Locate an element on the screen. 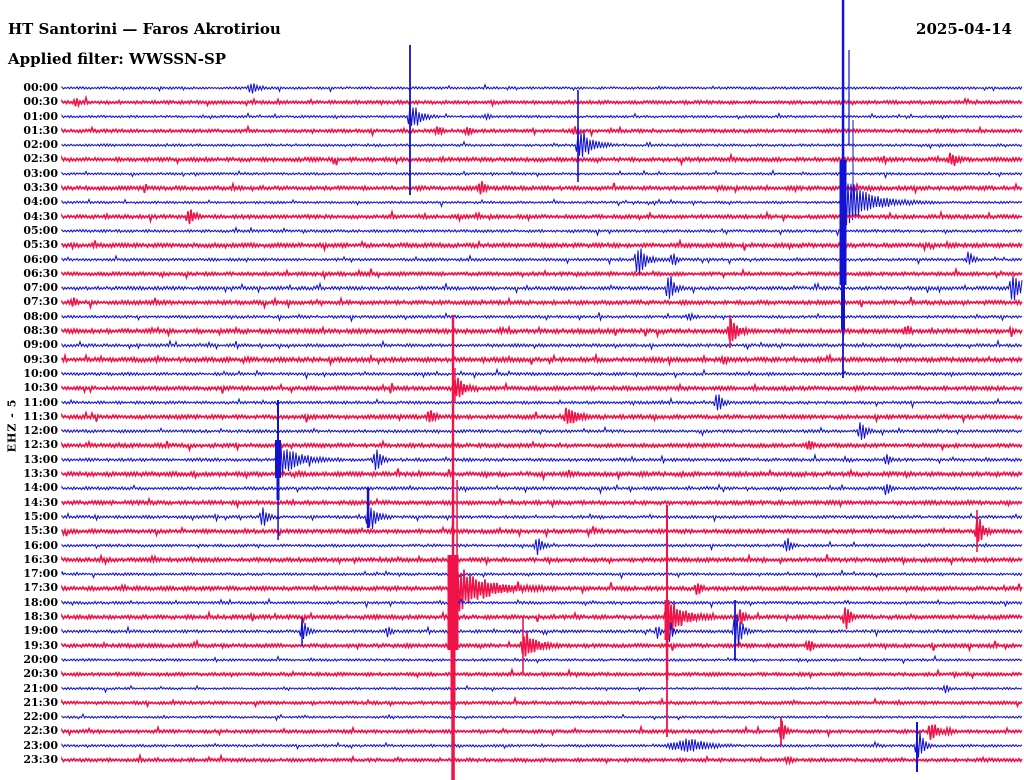 This screenshot has height=780, width=1024. trace-row-21:30 is located at coordinates (542, 702).